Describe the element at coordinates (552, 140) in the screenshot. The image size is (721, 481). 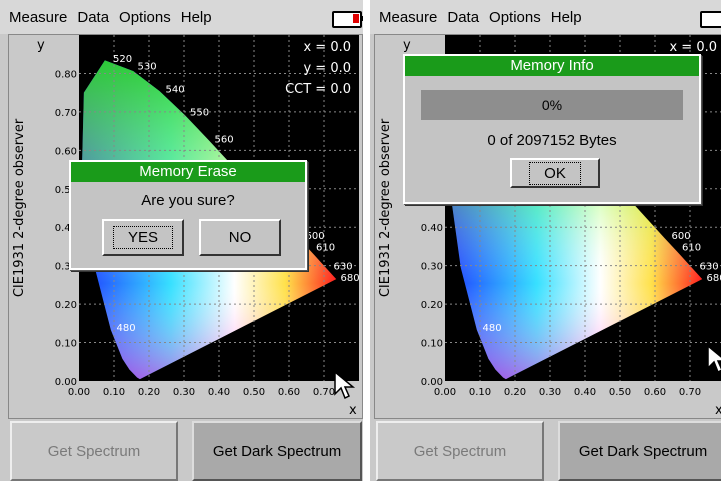
I see `bytes-text: 0 of 2097152 Bytes` at that location.